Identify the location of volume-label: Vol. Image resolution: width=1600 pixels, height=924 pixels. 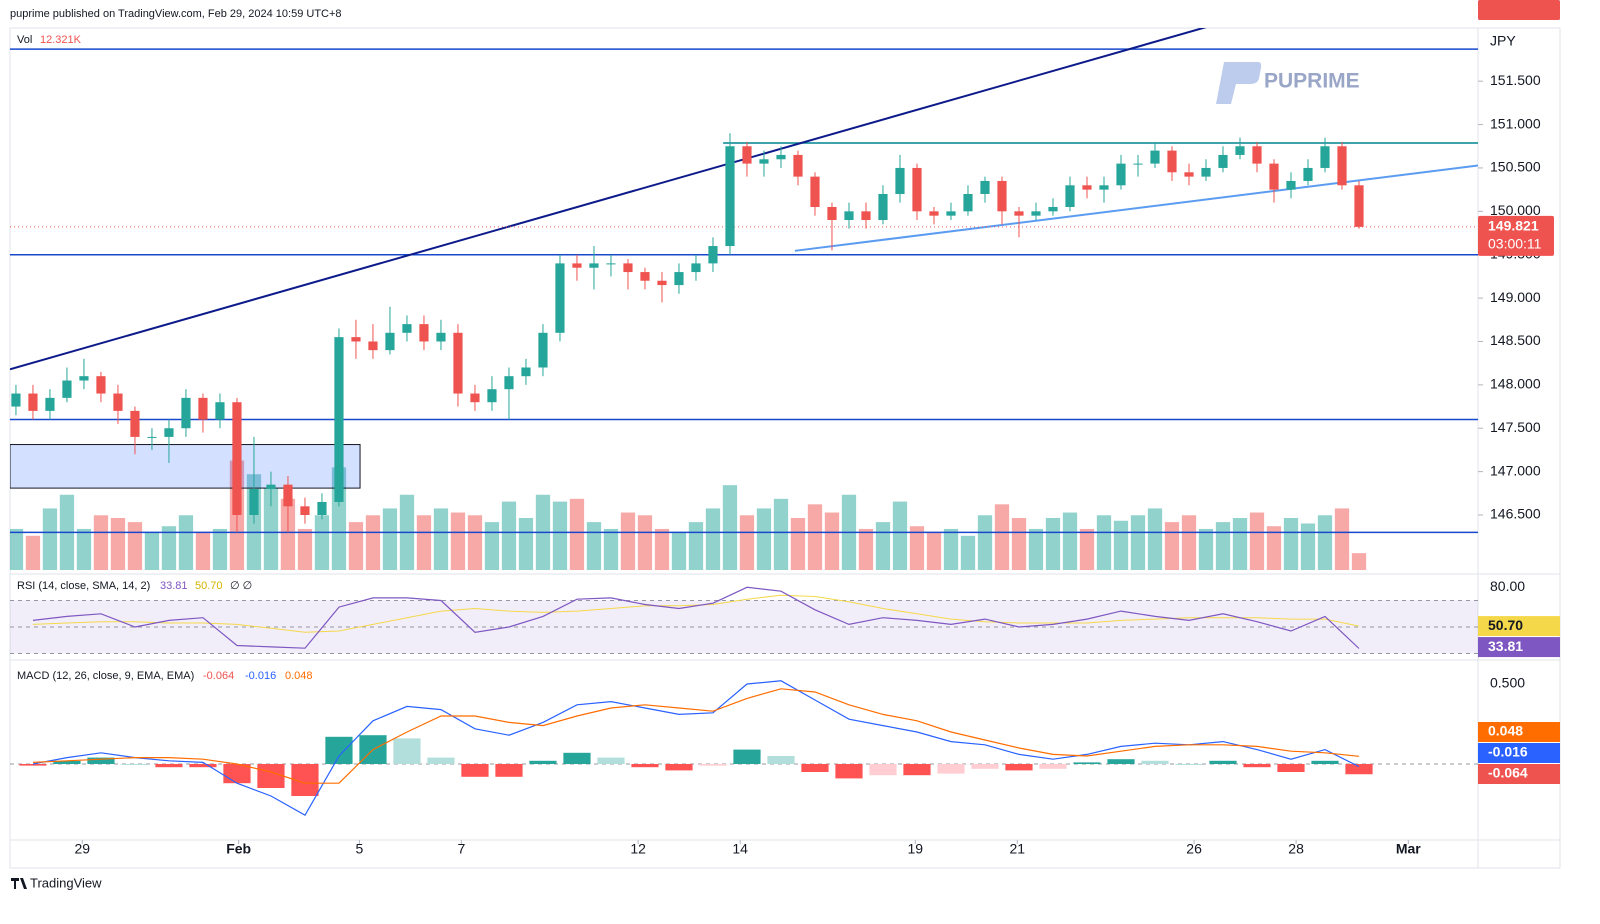
(24, 40).